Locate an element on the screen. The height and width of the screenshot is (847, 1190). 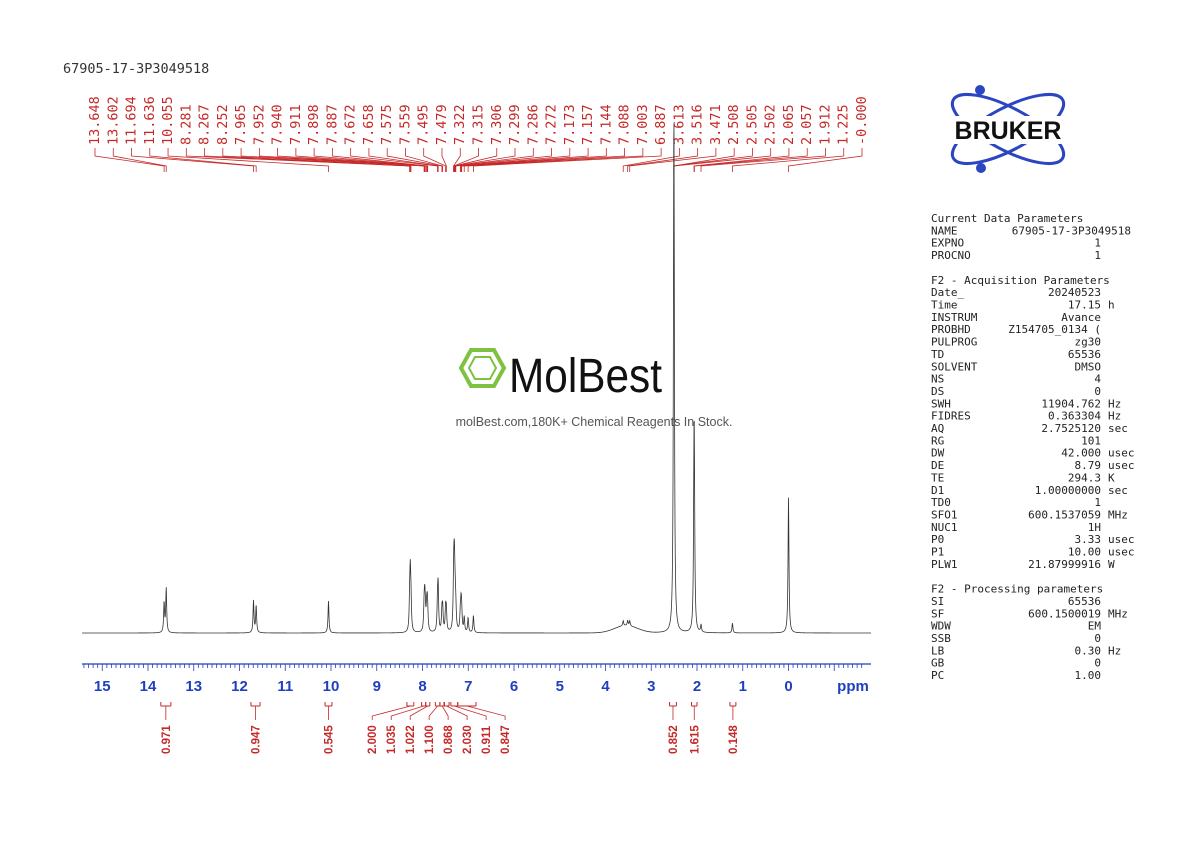
peak-label: 7.272 is located at coordinates (552, 124).